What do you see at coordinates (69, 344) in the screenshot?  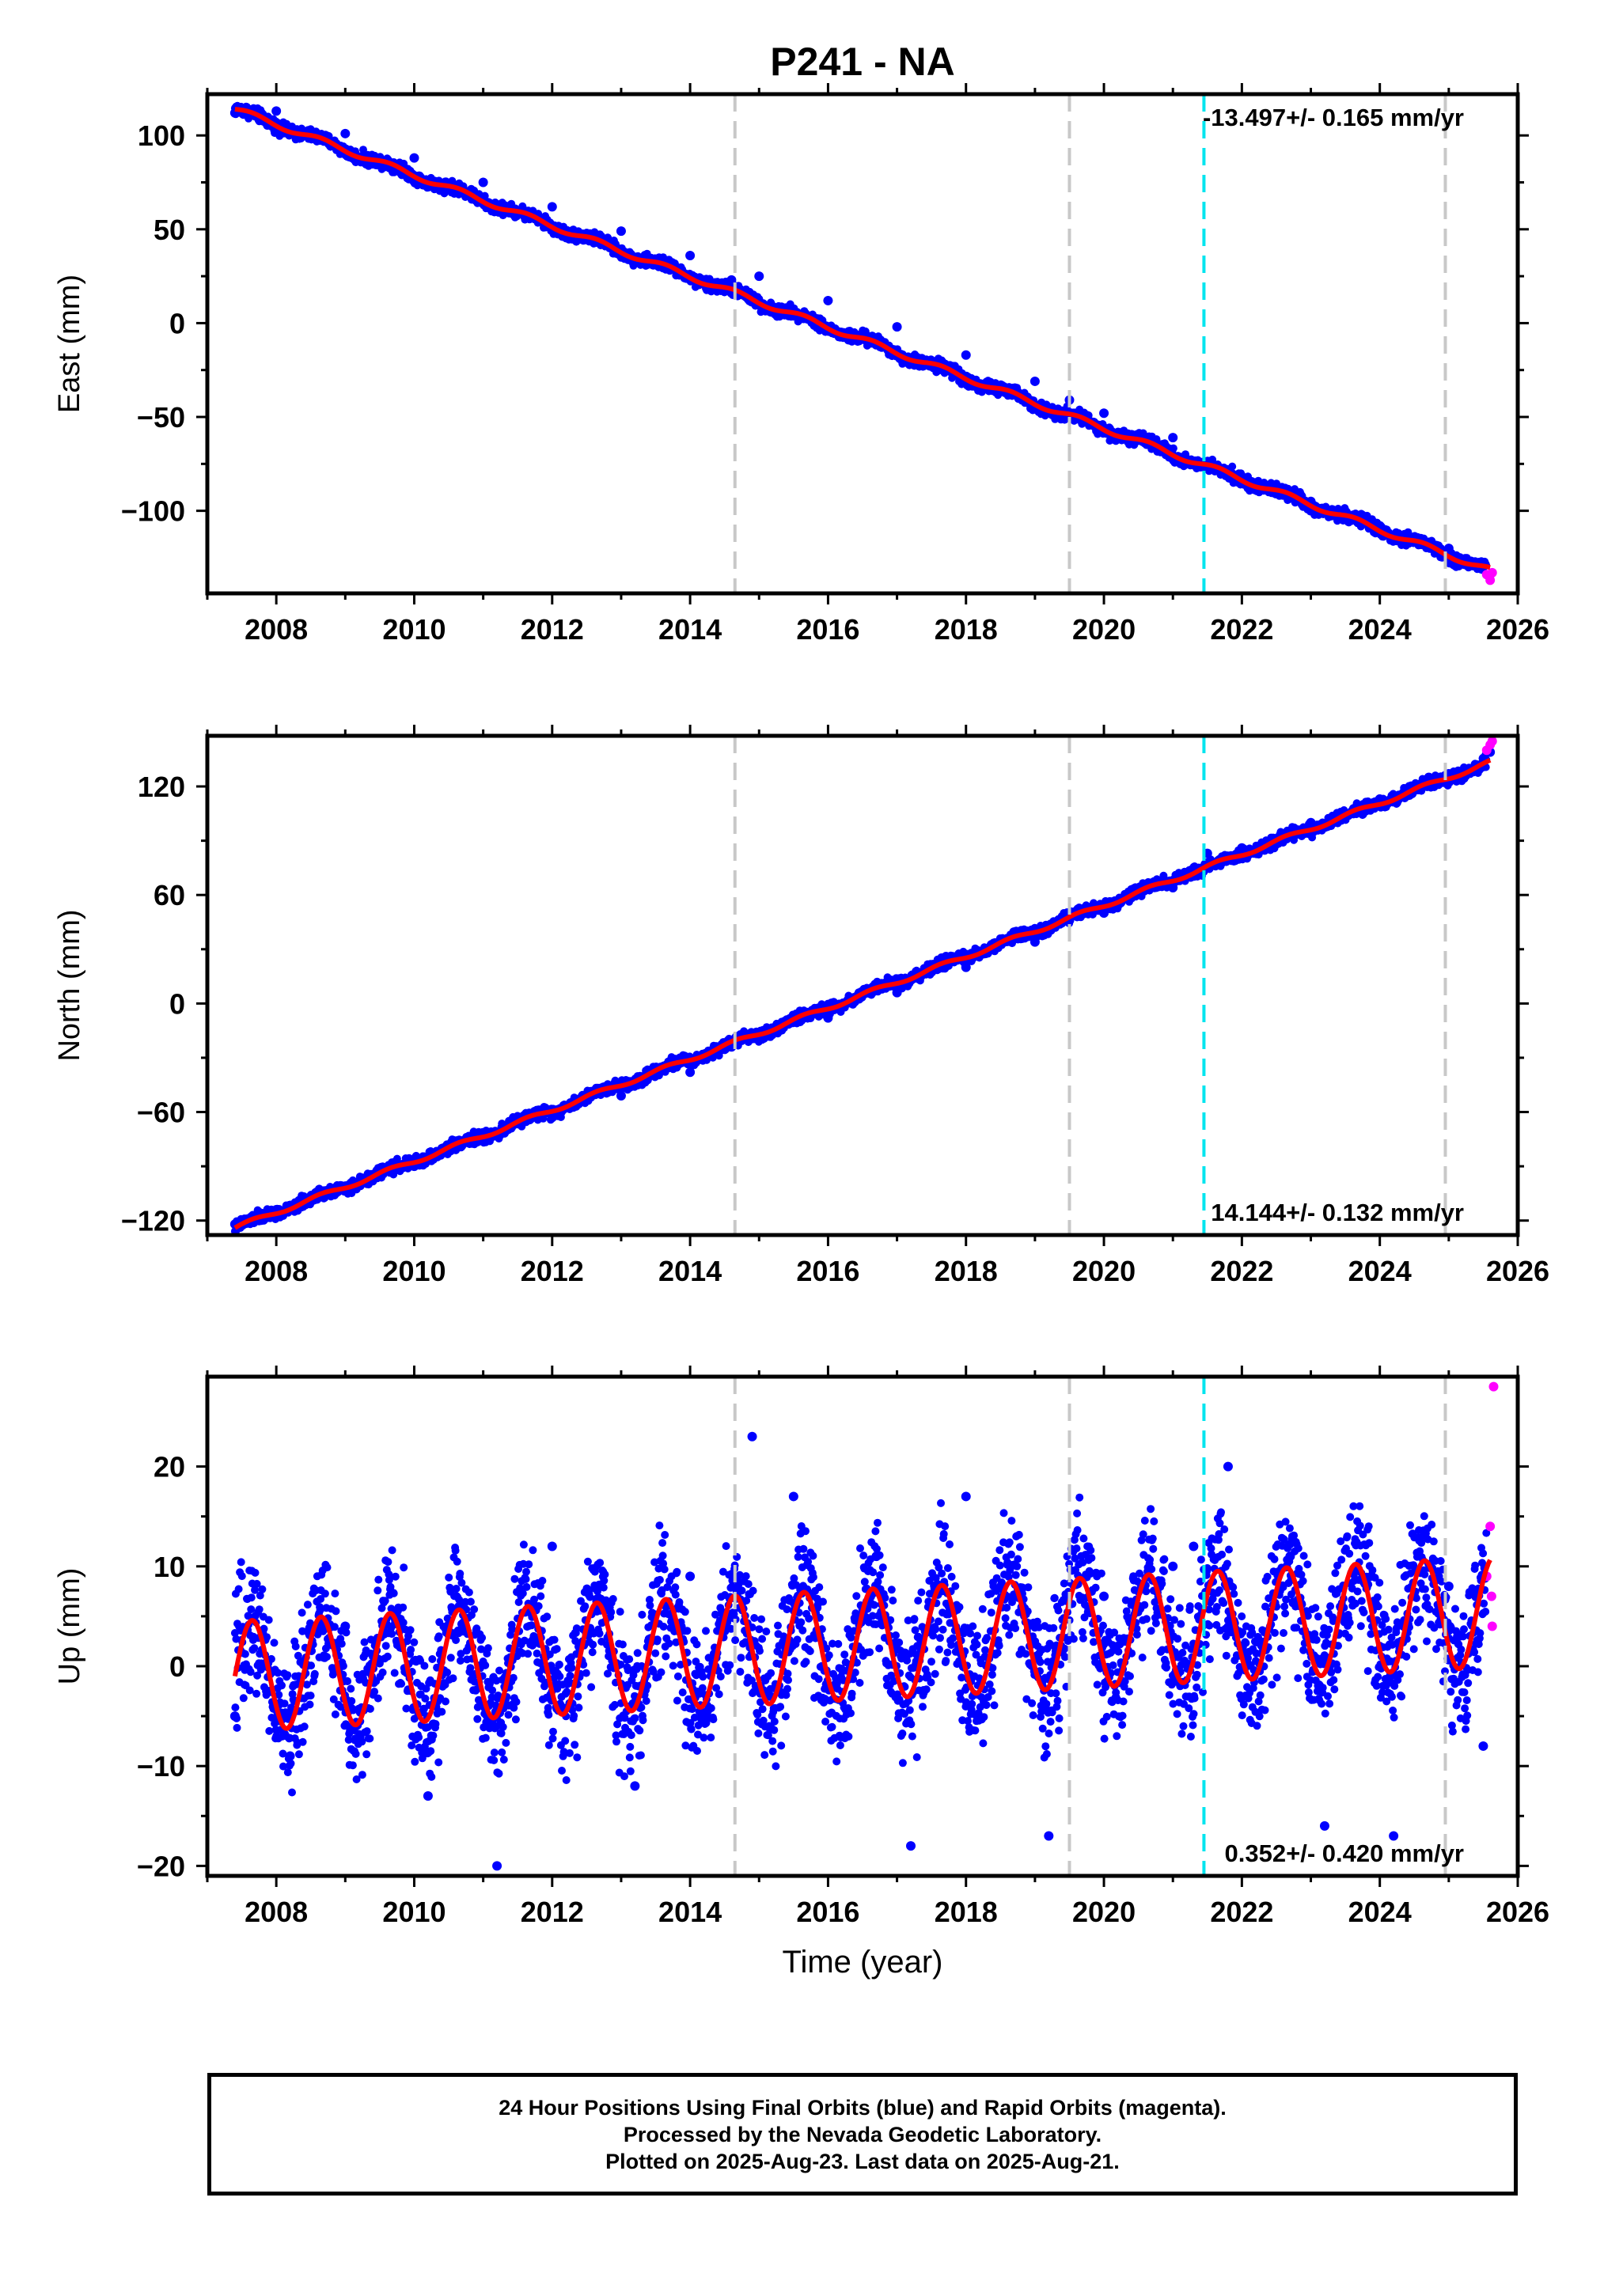 I see `y-axis-label: East (mm)` at bounding box center [69, 344].